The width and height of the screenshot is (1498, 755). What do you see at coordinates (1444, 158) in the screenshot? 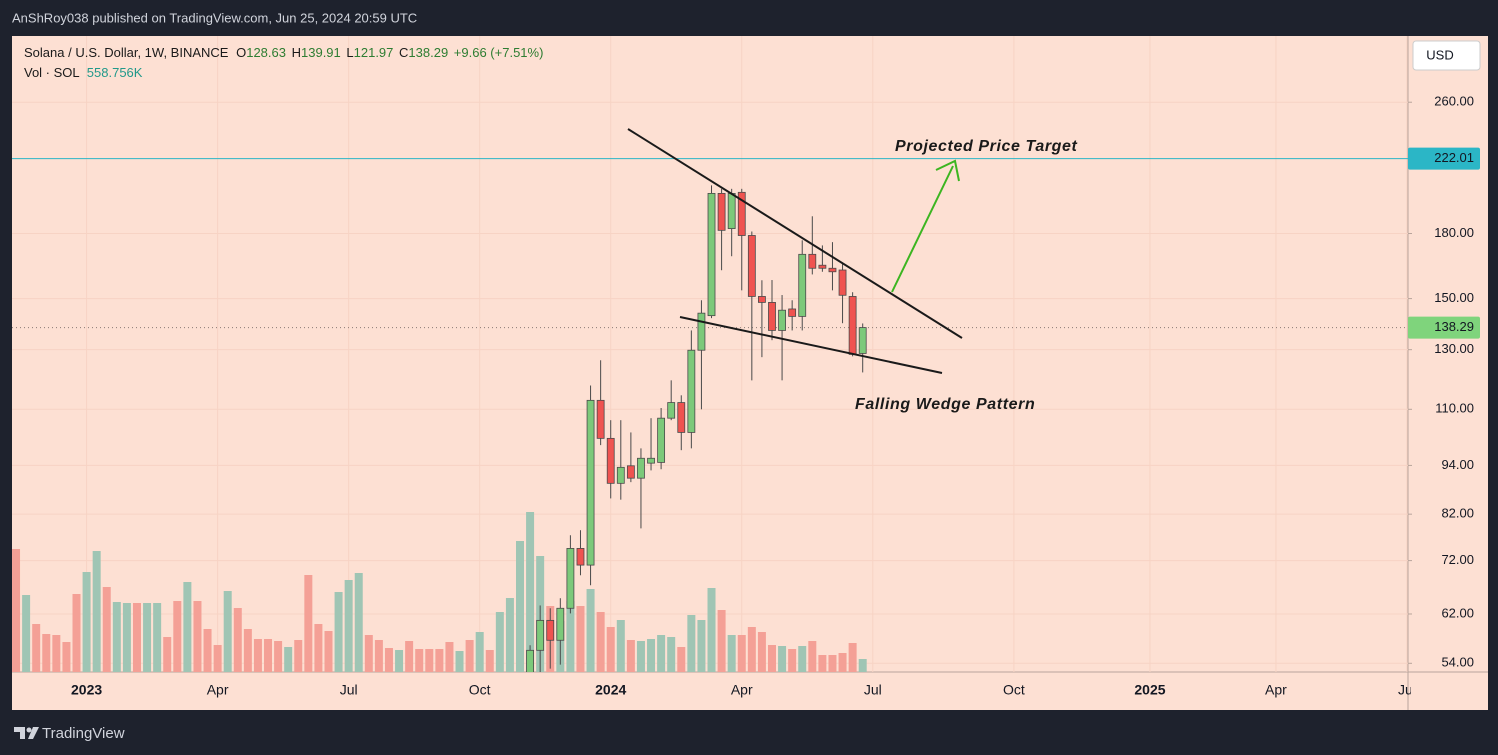
I see `level-tag` at bounding box center [1444, 158].